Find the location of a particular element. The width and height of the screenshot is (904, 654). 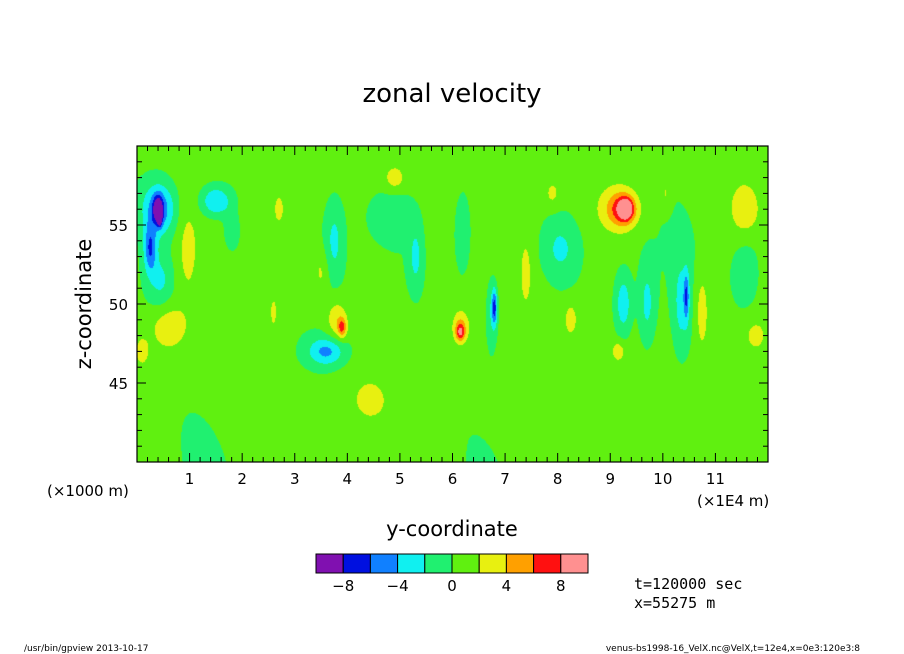

x-tick-label: 10 is located at coordinates (662, 479).